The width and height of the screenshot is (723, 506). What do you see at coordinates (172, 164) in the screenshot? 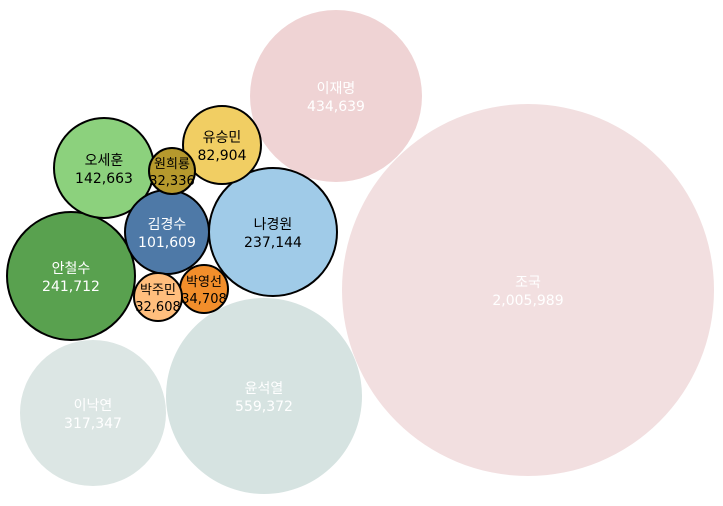
I see `bubble-name-label: 원희룡` at bounding box center [172, 164].